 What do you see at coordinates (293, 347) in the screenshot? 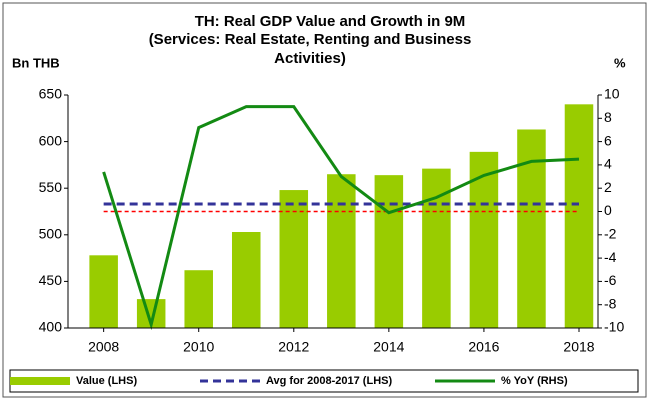
I see `x-tick-label: 2012` at bounding box center [293, 347].